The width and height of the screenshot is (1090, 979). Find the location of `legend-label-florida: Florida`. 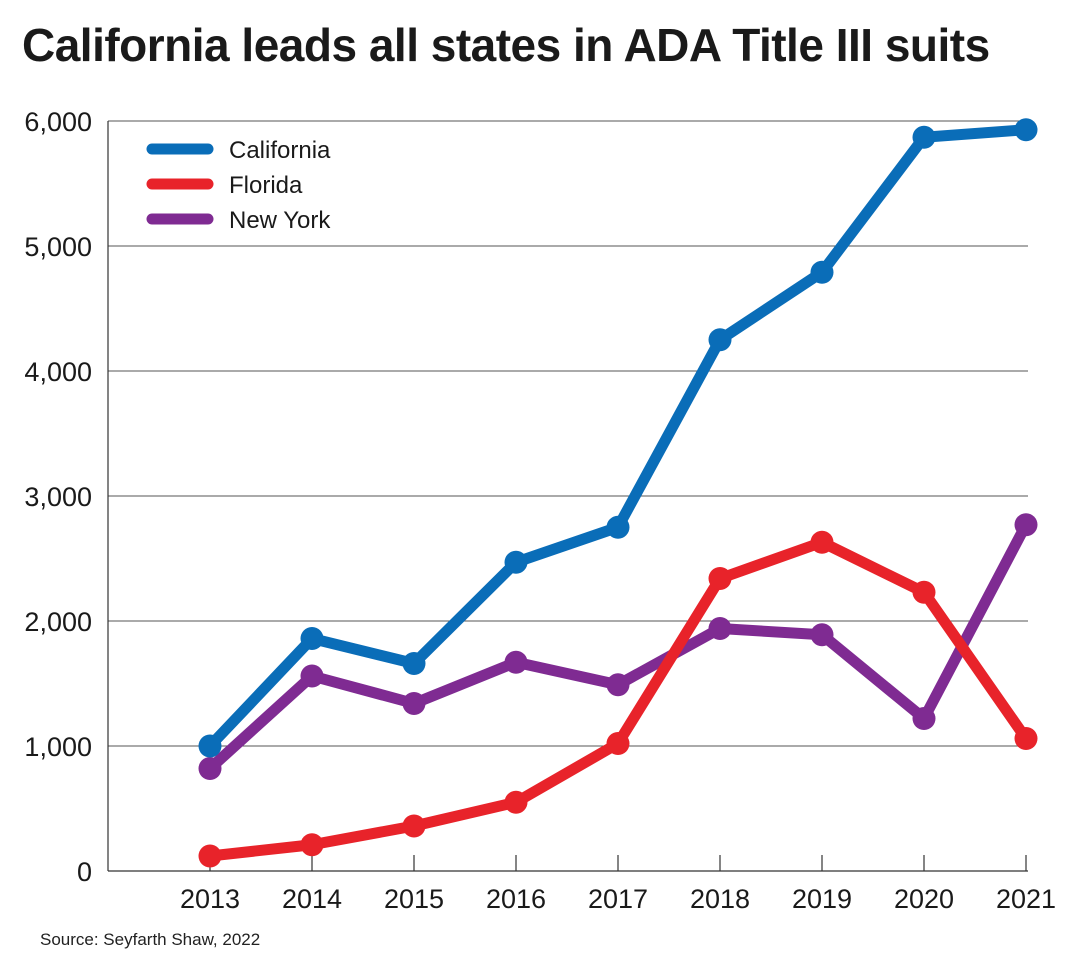

legend-label-florida: Florida is located at coordinates (266, 185).